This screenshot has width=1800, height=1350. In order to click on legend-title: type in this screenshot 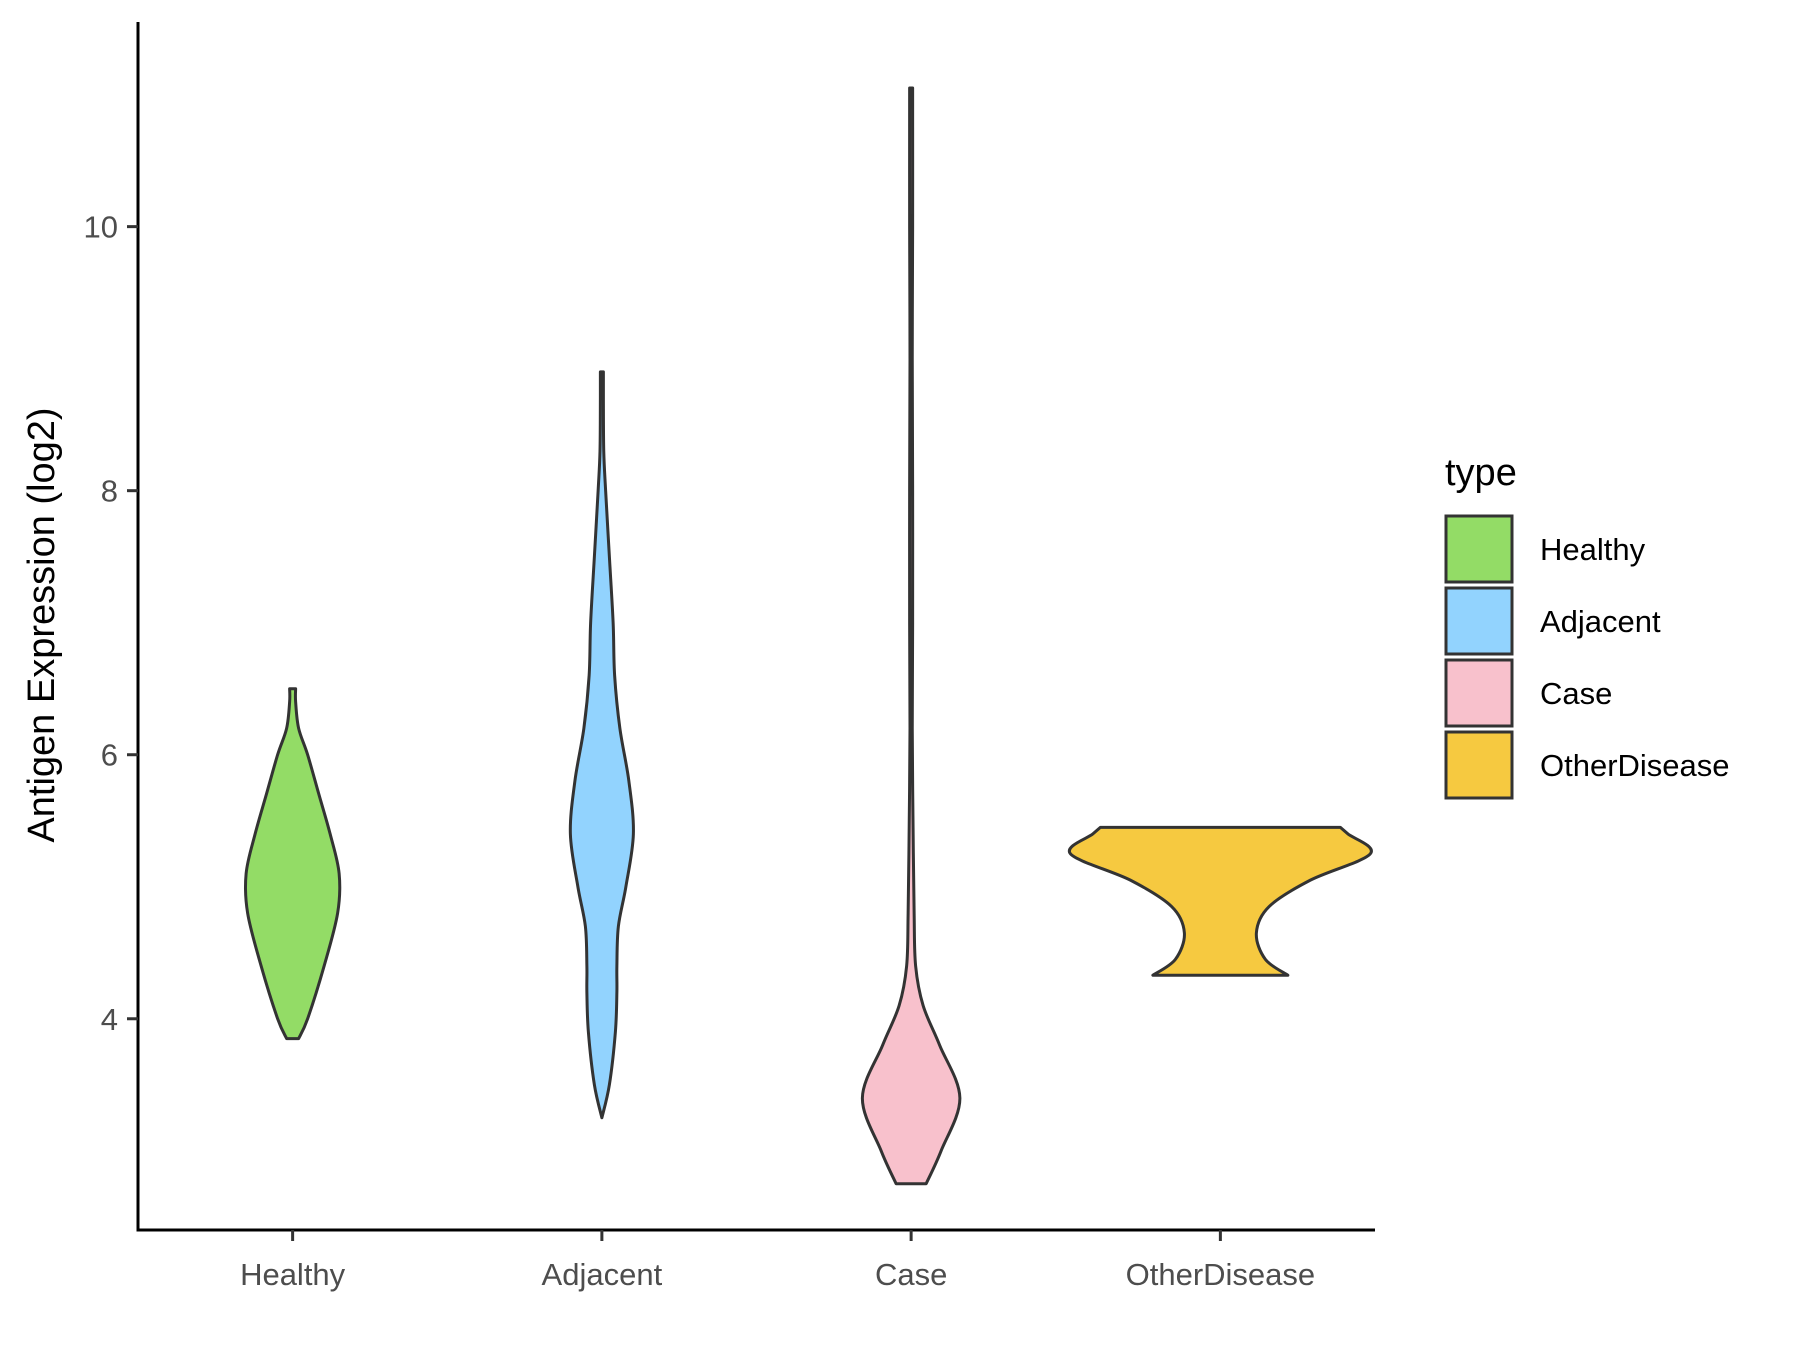, I will do `click(1481, 473)`.